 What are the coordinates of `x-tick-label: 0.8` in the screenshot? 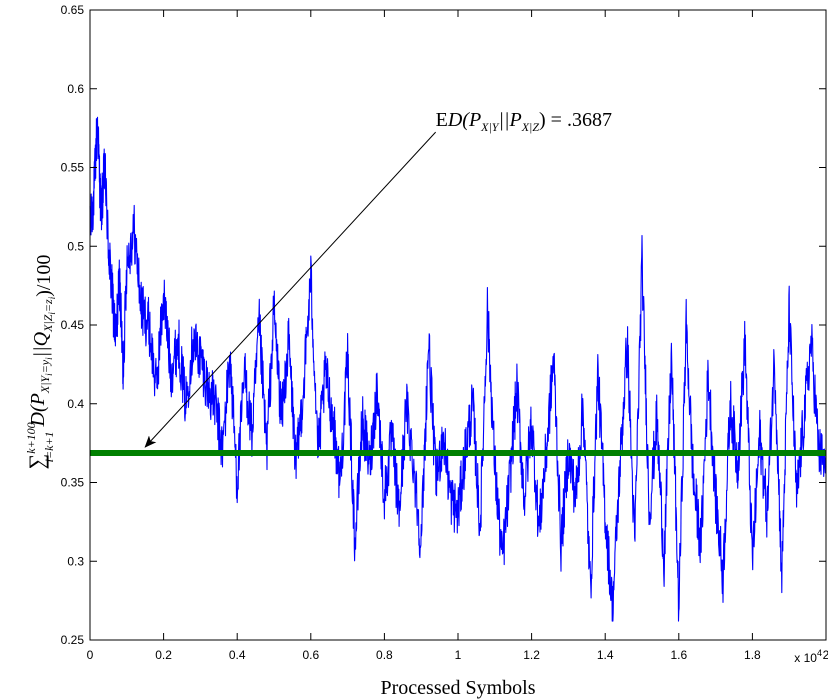 It's located at (384, 655).